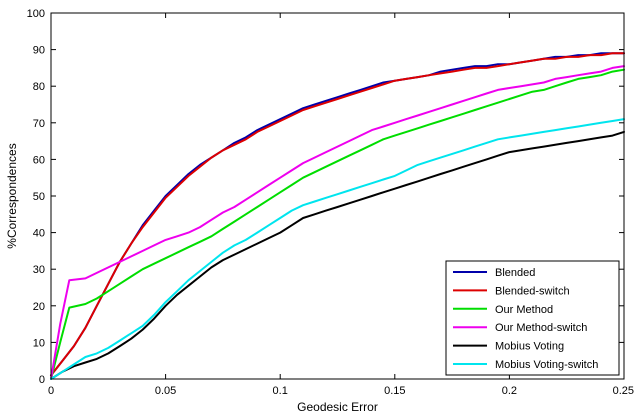 This screenshot has height=416, width=636. Describe the element at coordinates (36, 14) in the screenshot. I see `y-tick-label: 100` at that location.